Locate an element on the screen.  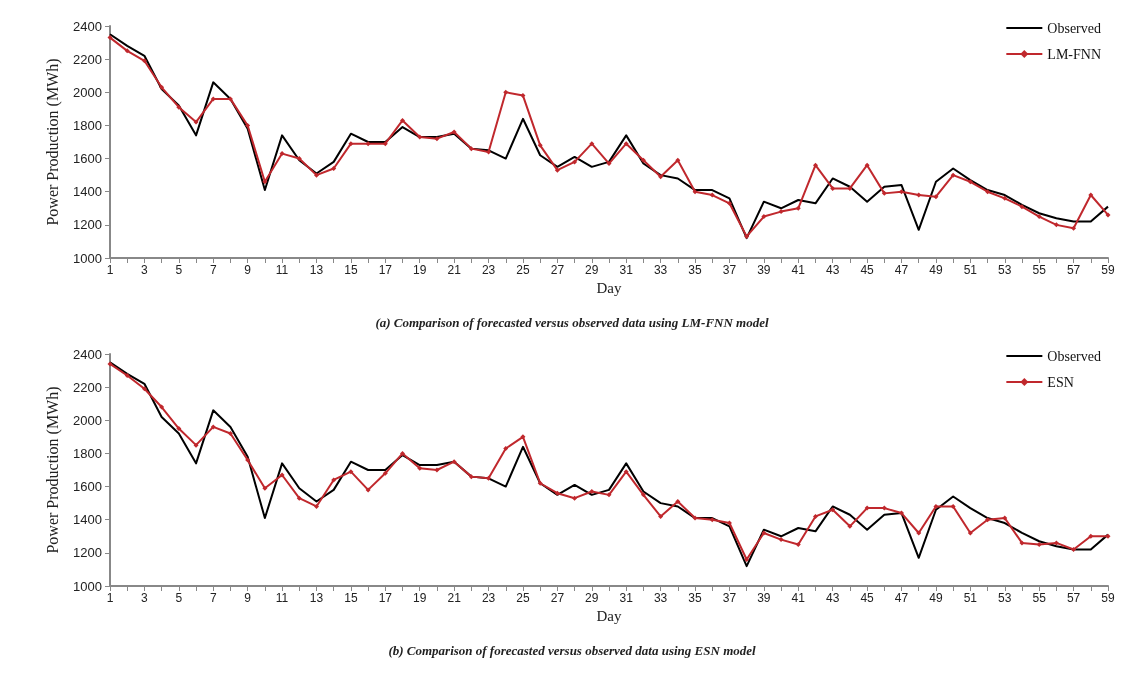
x-tick-label: 3 is located at coordinates (145, 270).